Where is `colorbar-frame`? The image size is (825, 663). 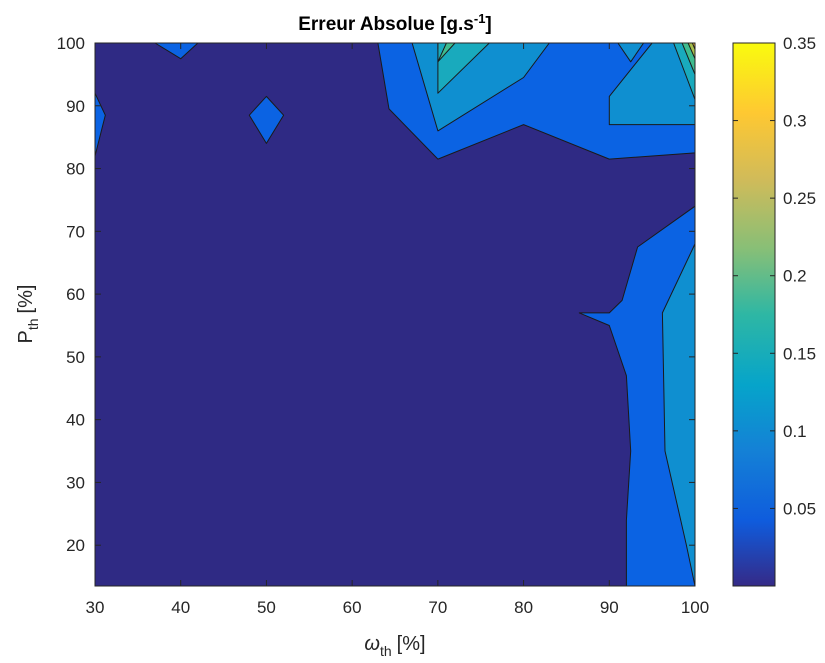 colorbar-frame is located at coordinates (754, 314).